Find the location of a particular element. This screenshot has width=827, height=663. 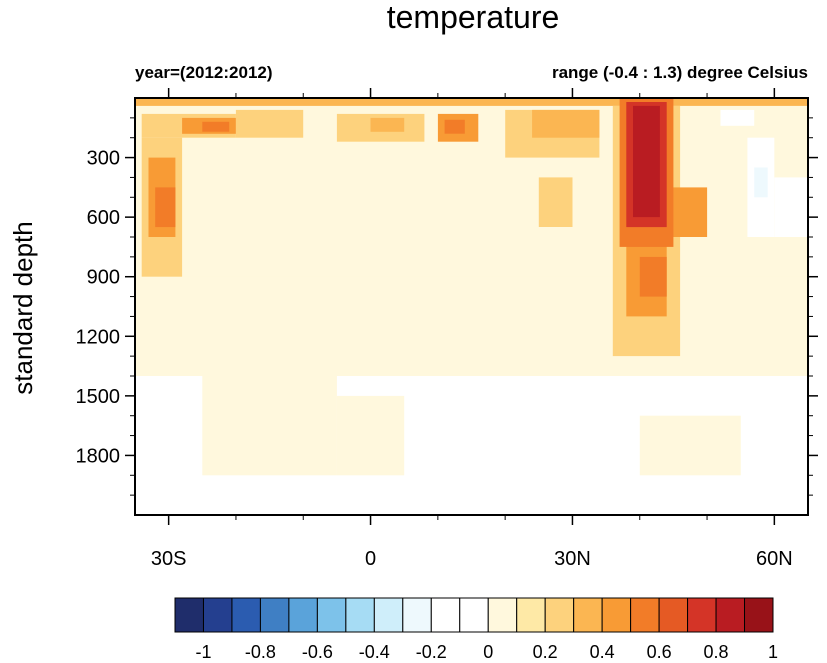

x-tick-label: 30N is located at coordinates (572, 559).